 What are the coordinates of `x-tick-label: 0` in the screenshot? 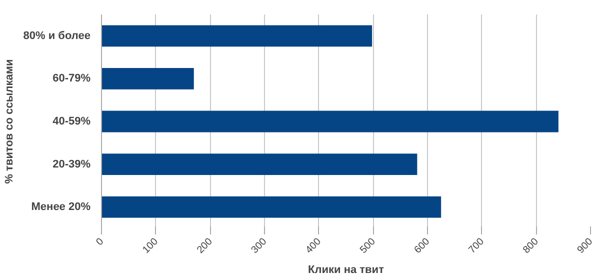 It's located at (100, 242).